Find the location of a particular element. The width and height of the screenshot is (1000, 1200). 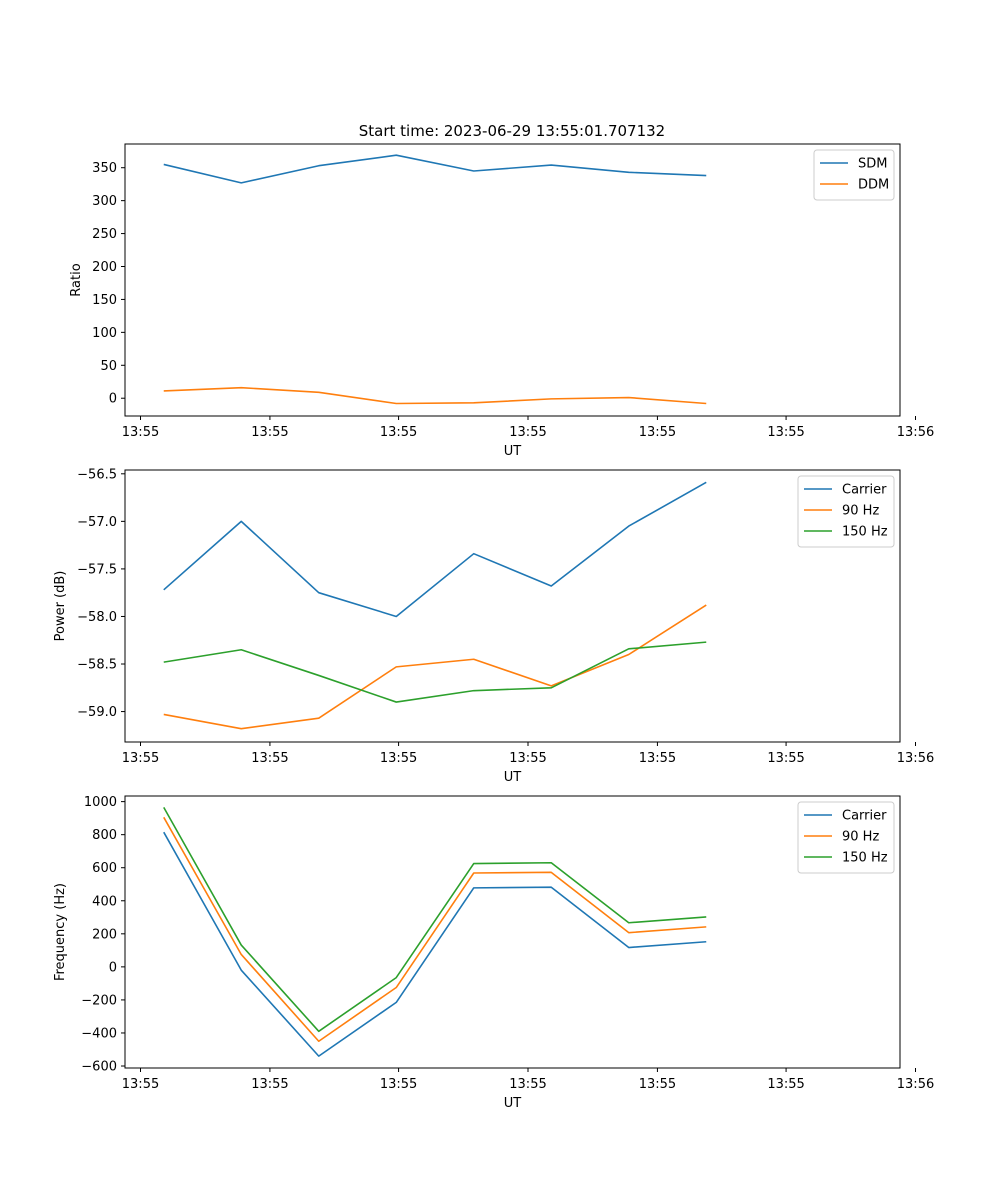

y-tick-label: −58.5 is located at coordinates (97, 665).